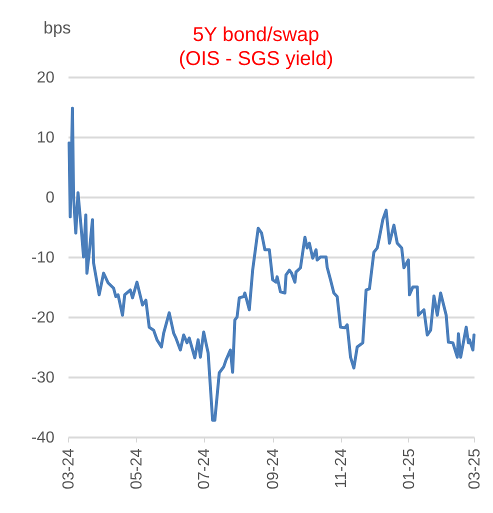 The image size is (493, 513). I want to click on x-tick-label: 01-25, so click(409, 469).